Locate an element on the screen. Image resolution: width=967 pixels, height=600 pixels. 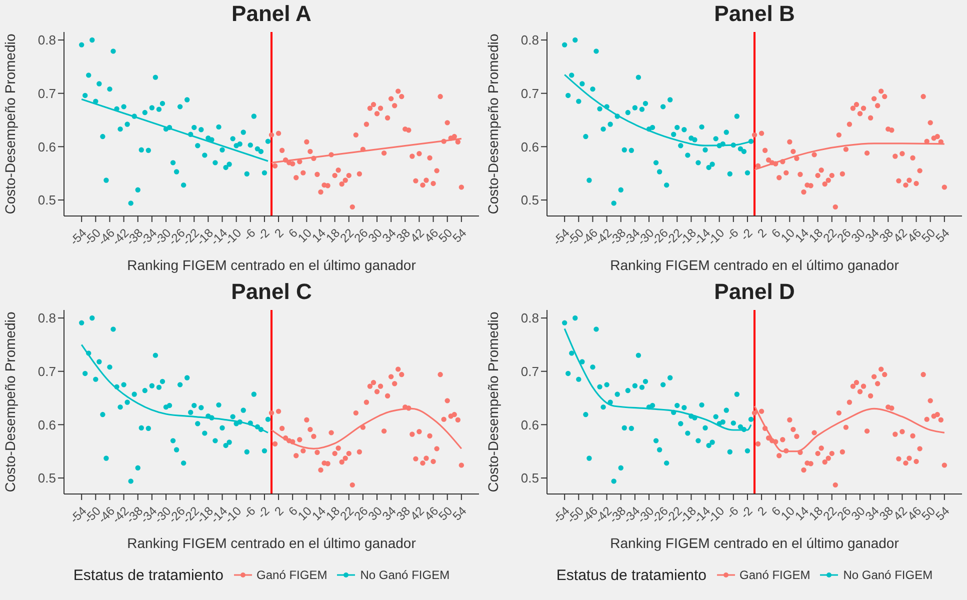
y-tick-label: 0.7 is located at coordinates (47, 371).